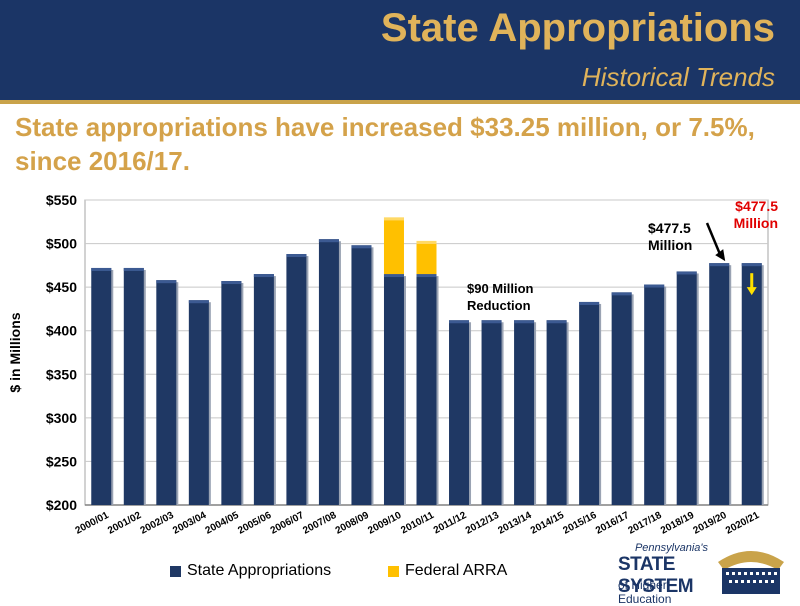 This screenshot has height=606, width=800. Describe the element at coordinates (61, 374) in the screenshot. I see `y-tick-label: $350` at that location.